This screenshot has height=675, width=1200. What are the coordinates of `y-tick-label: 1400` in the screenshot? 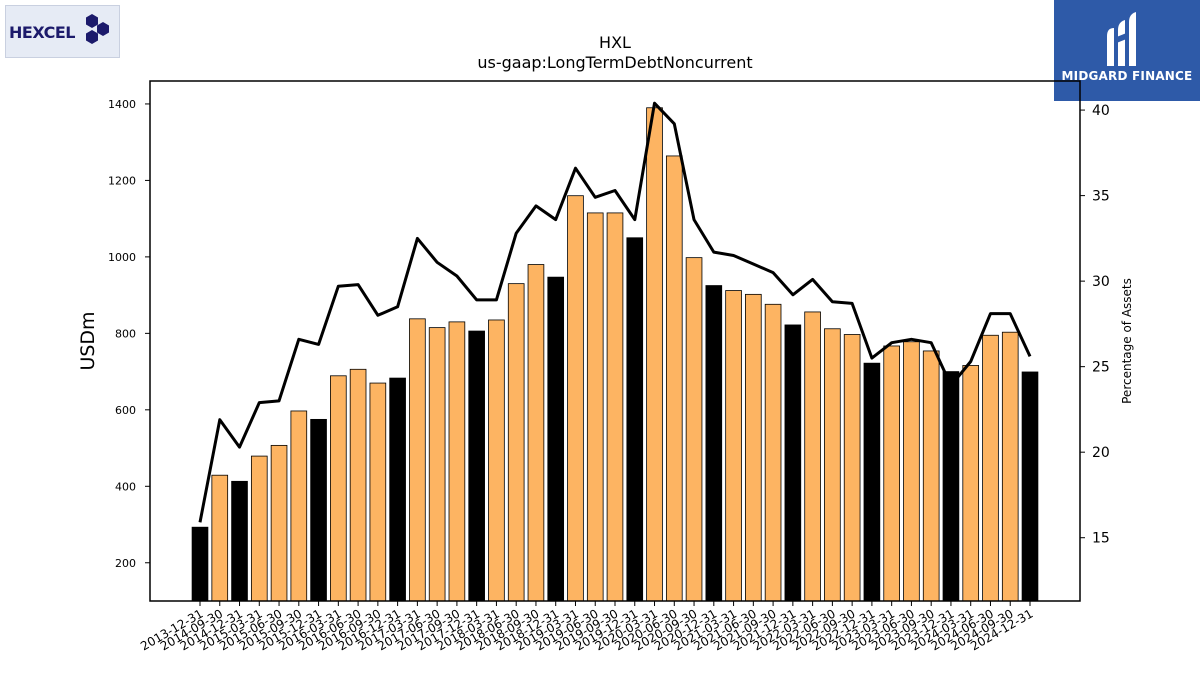 It's located at (122, 104).